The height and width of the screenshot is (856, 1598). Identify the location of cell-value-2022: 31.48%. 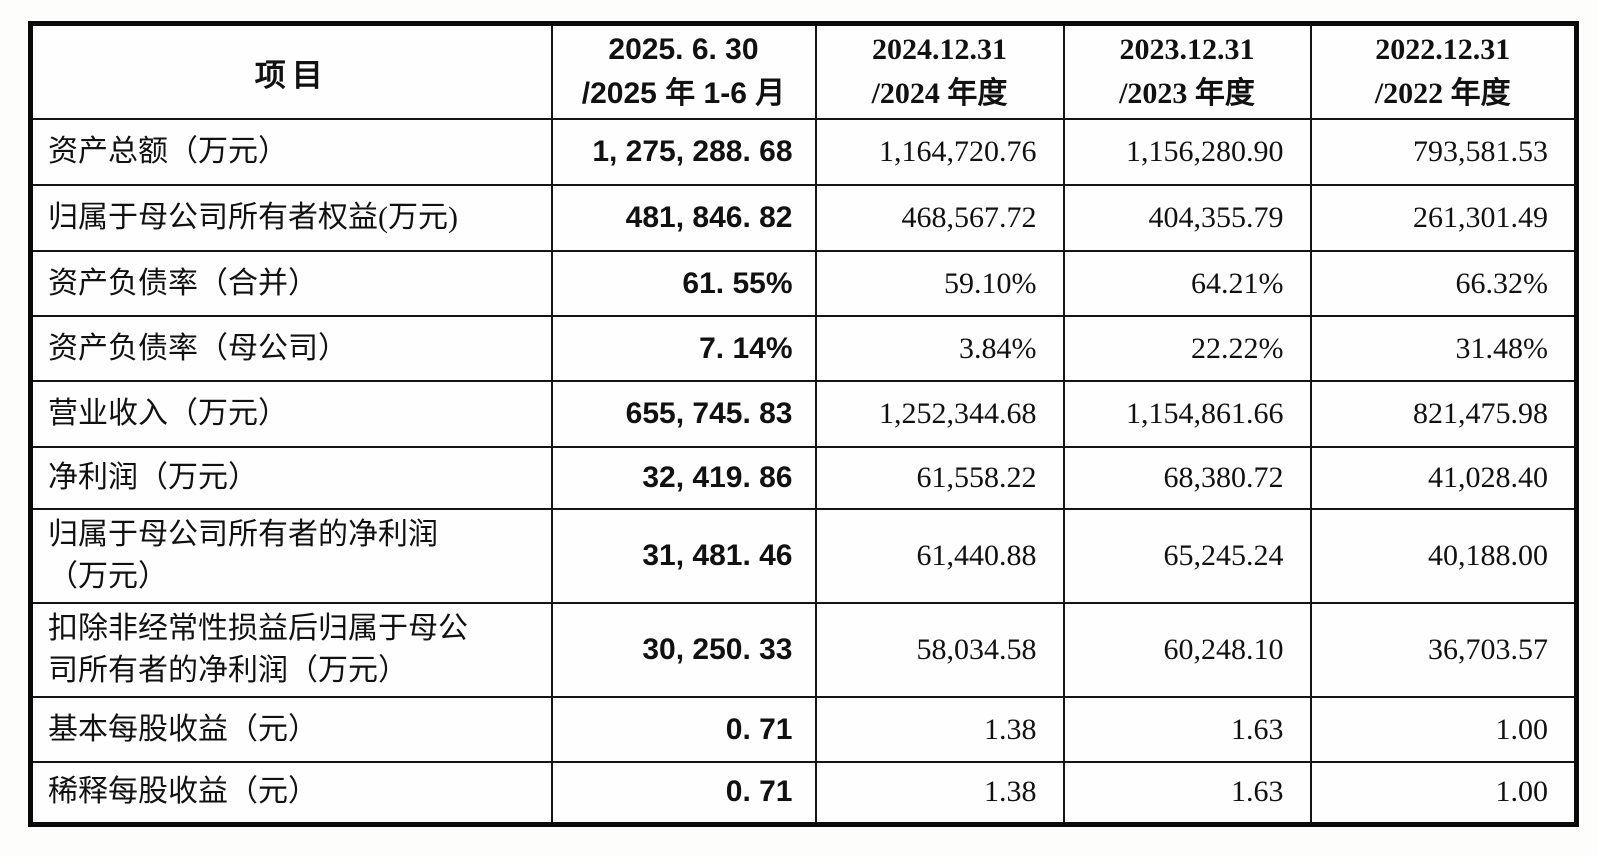
(1443, 348).